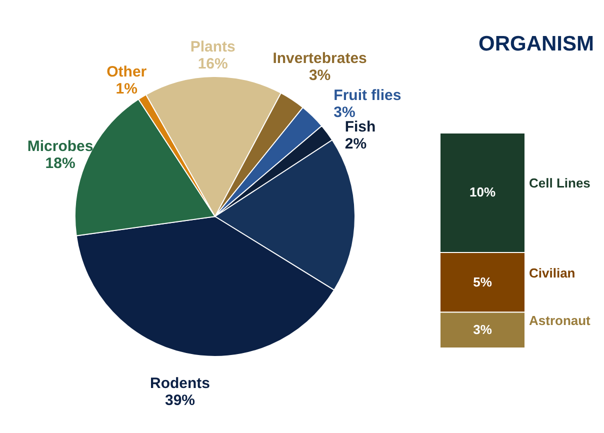  What do you see at coordinates (559, 183) in the screenshot?
I see `series-label: Cell Lines` at bounding box center [559, 183].